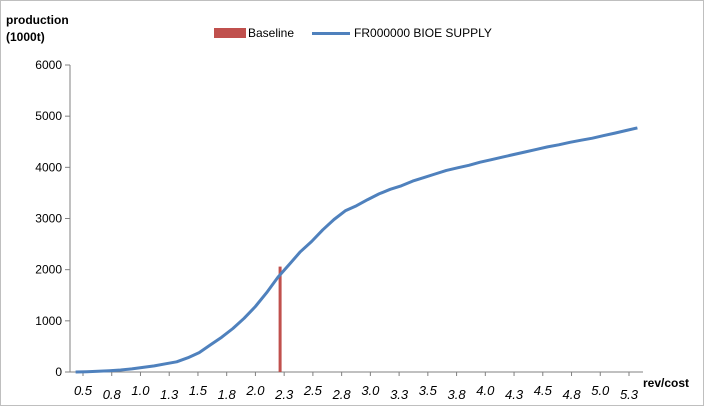  What do you see at coordinates (399, 394) in the screenshot?
I see `x-tick-label: 3.3` at bounding box center [399, 394].